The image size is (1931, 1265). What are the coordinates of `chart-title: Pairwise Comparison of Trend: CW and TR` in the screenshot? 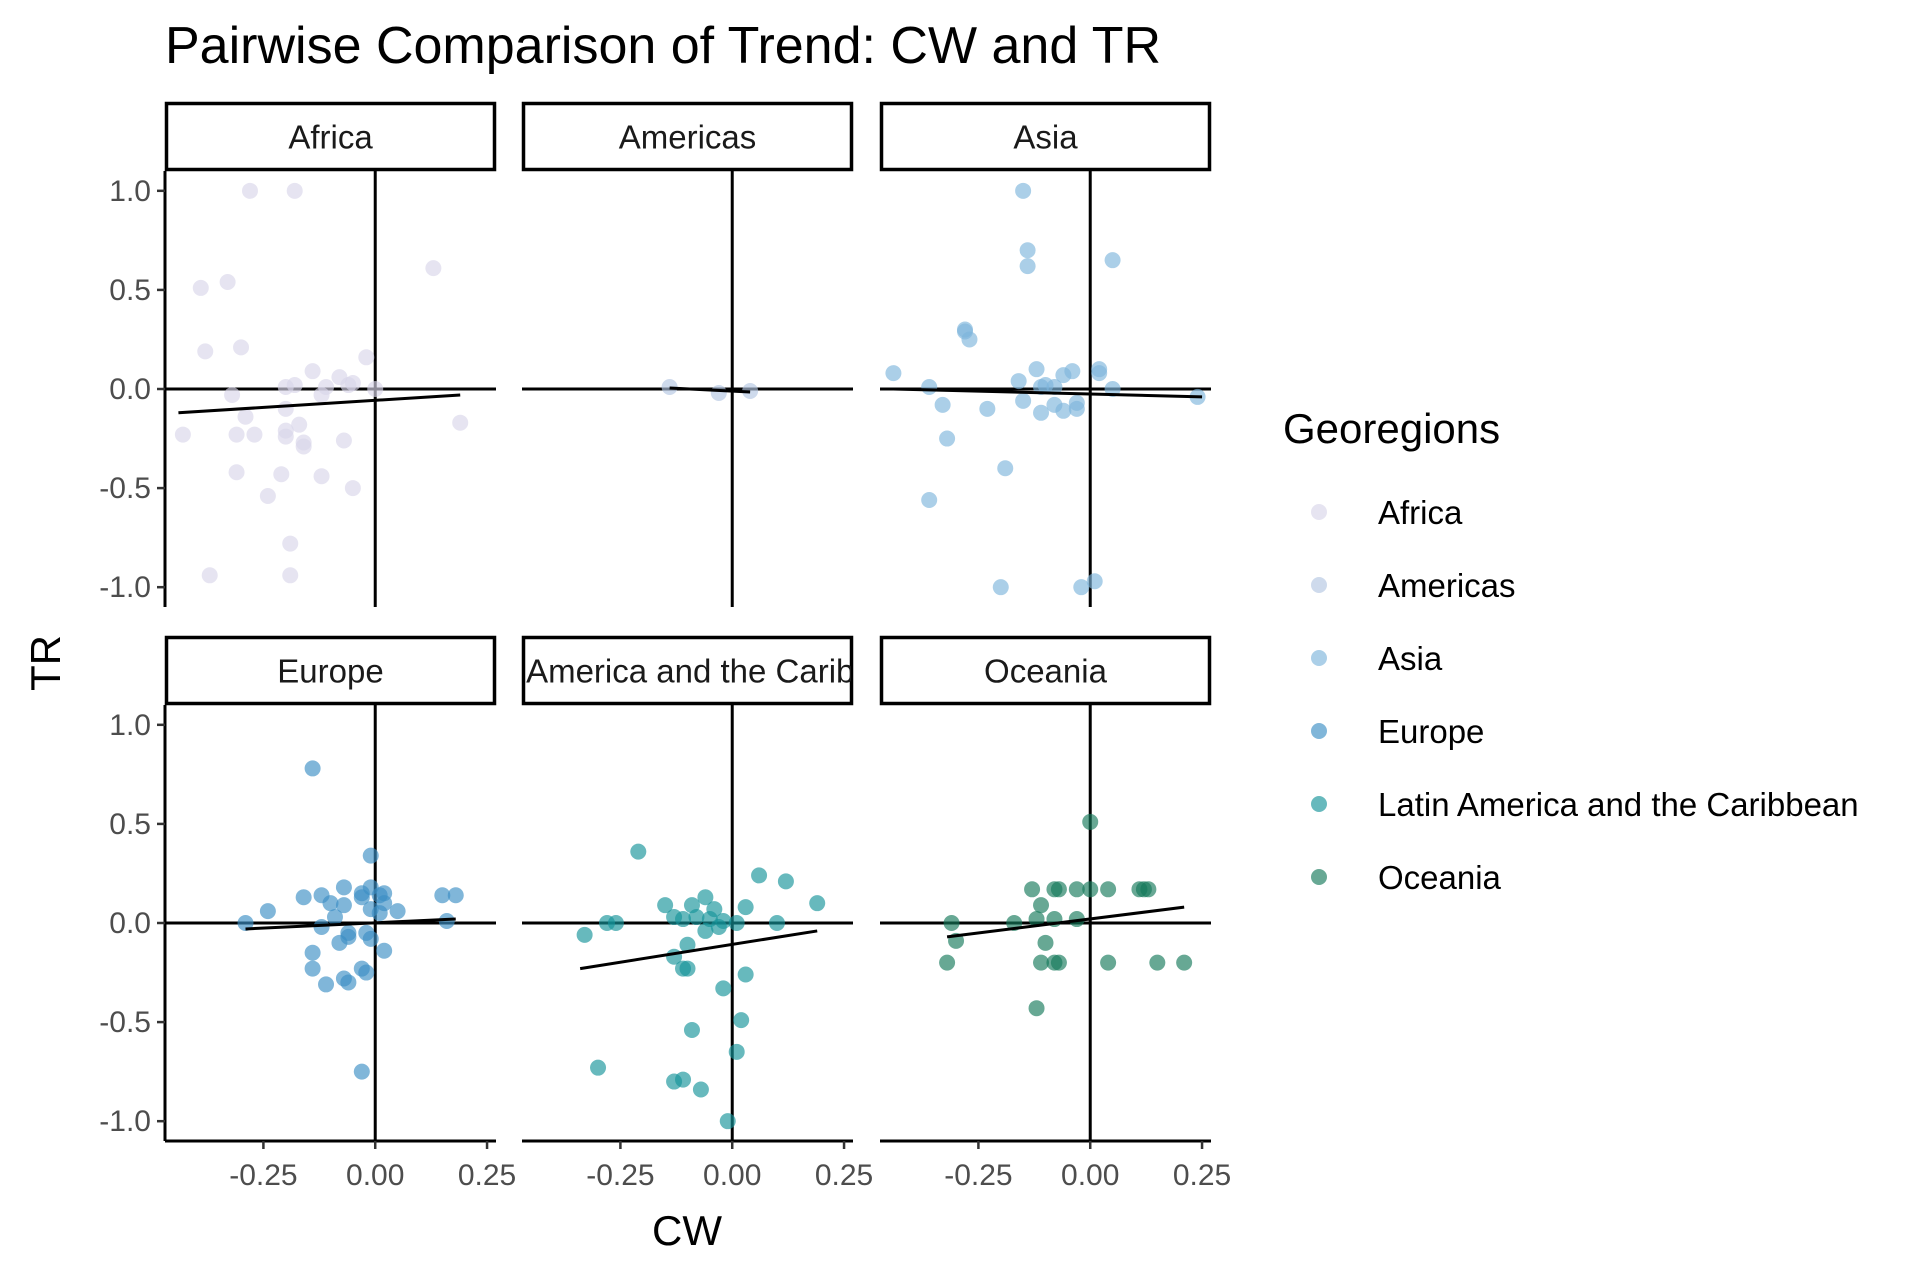 It's located at (663, 46).